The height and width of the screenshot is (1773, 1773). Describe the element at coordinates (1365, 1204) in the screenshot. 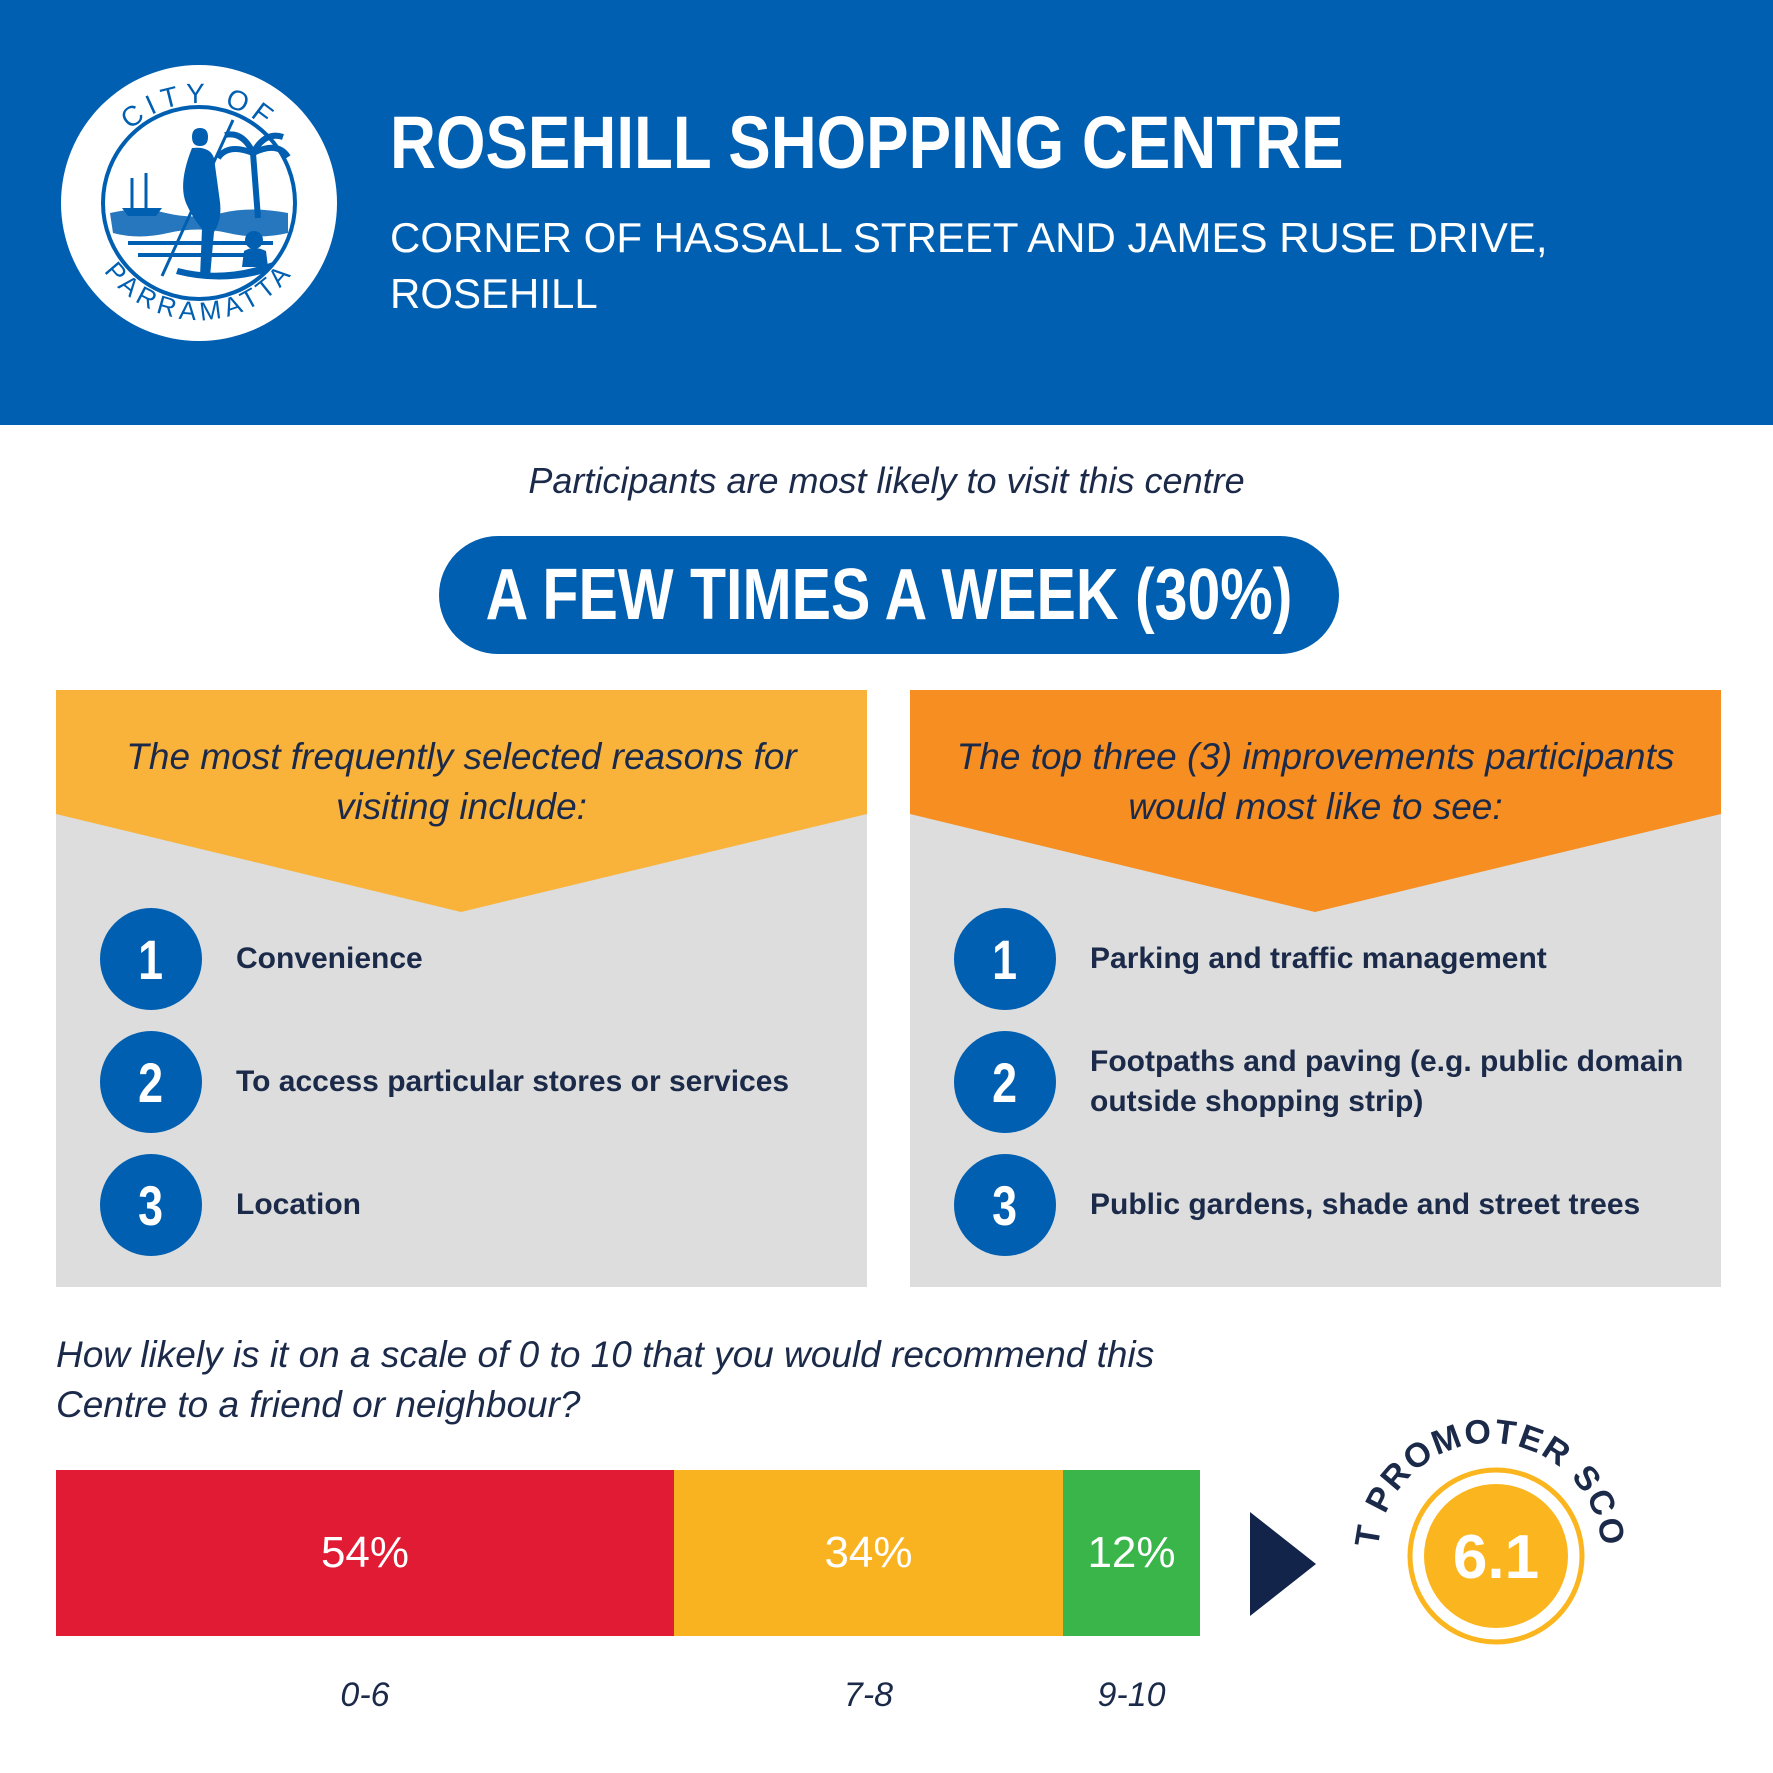

I see `improvement-label-3: Public gardens, shade and street trees` at that location.